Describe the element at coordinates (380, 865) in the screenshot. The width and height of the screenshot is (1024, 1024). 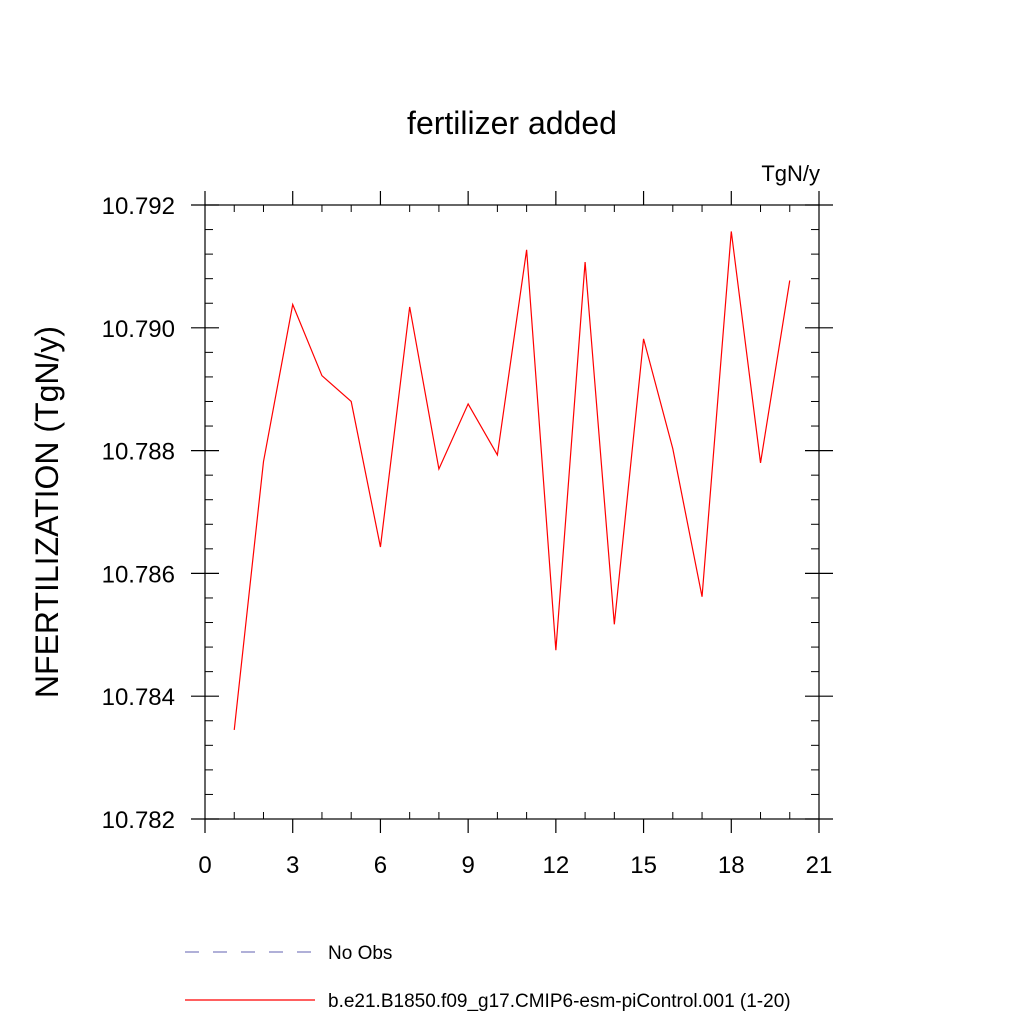
I see `x-tick-label: 6` at that location.